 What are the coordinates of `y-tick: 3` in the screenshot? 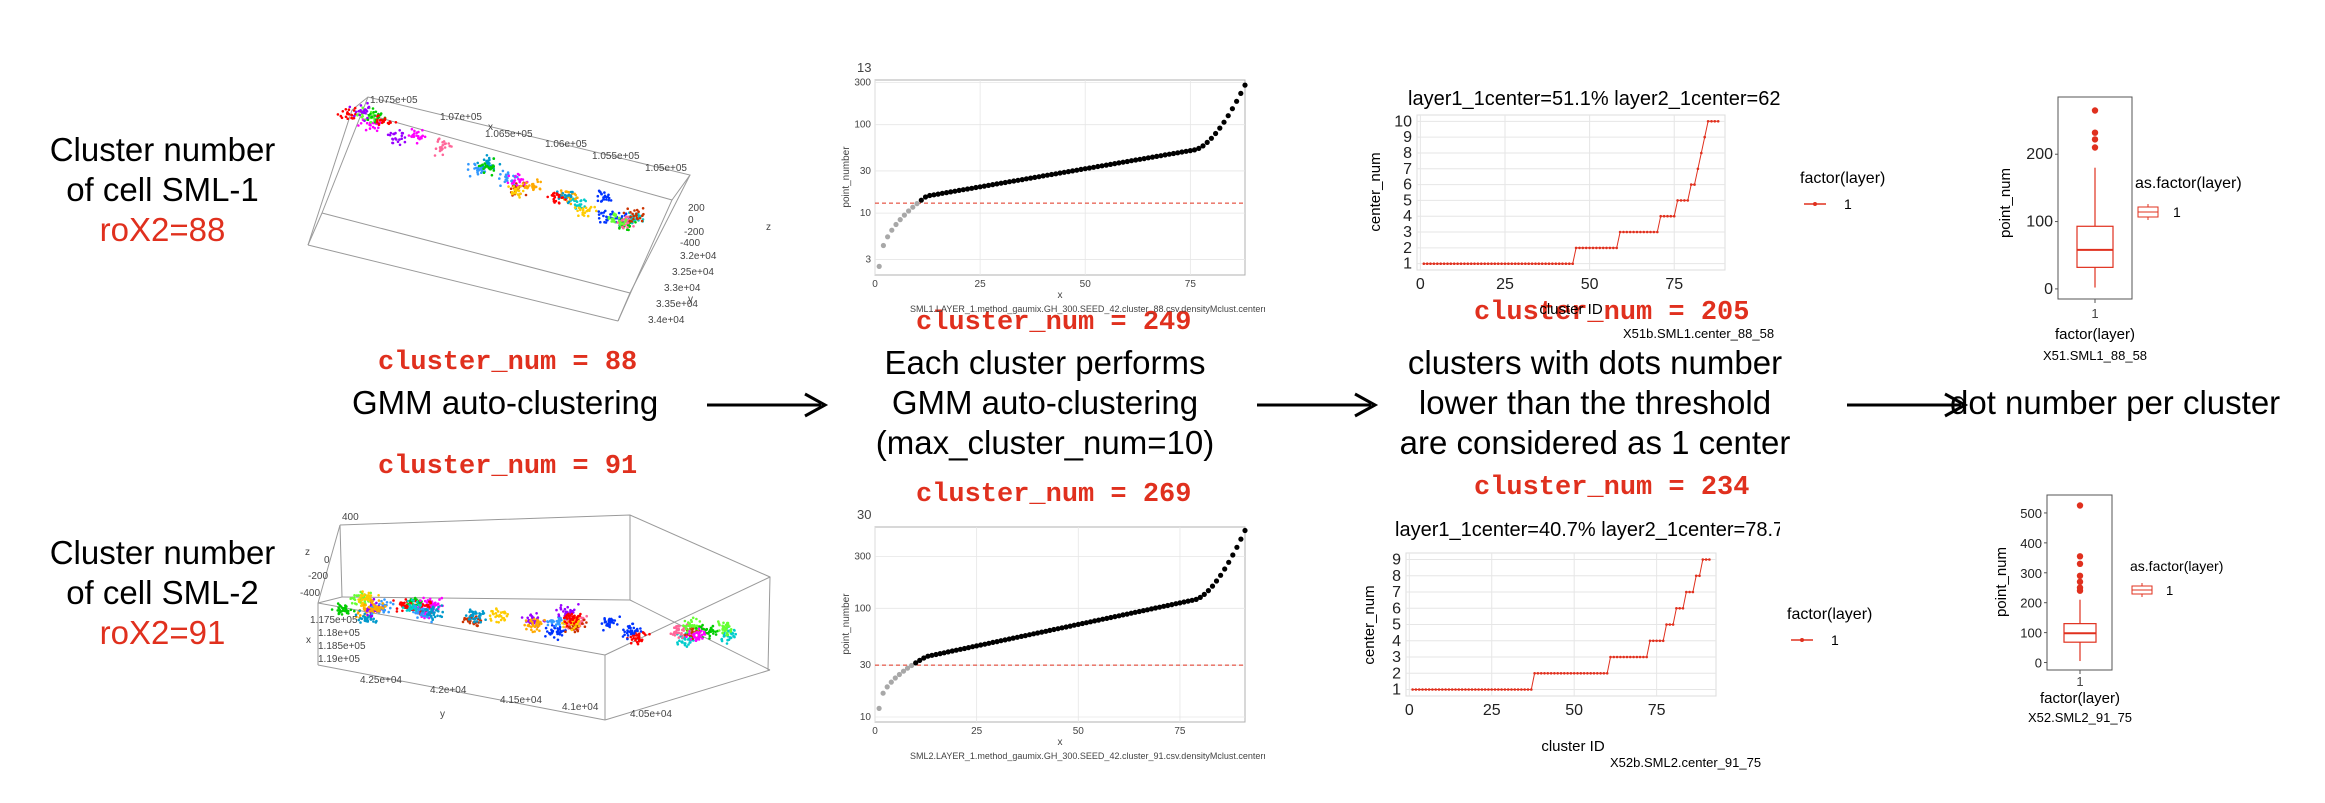 It's located at (1396, 657).